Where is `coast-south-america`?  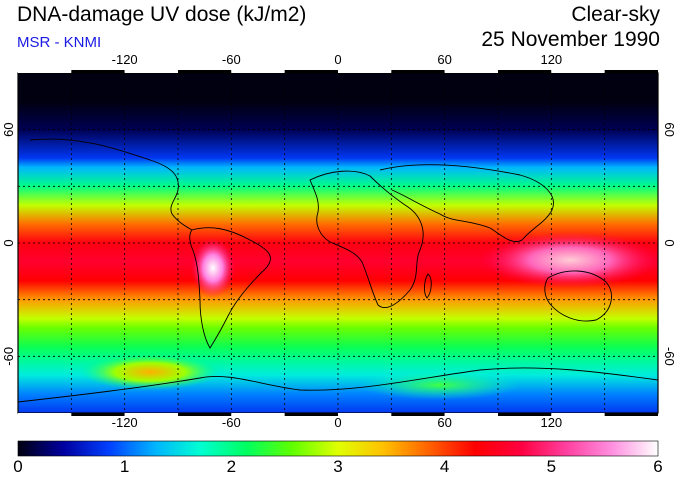
coast-south-america is located at coordinates (230, 288).